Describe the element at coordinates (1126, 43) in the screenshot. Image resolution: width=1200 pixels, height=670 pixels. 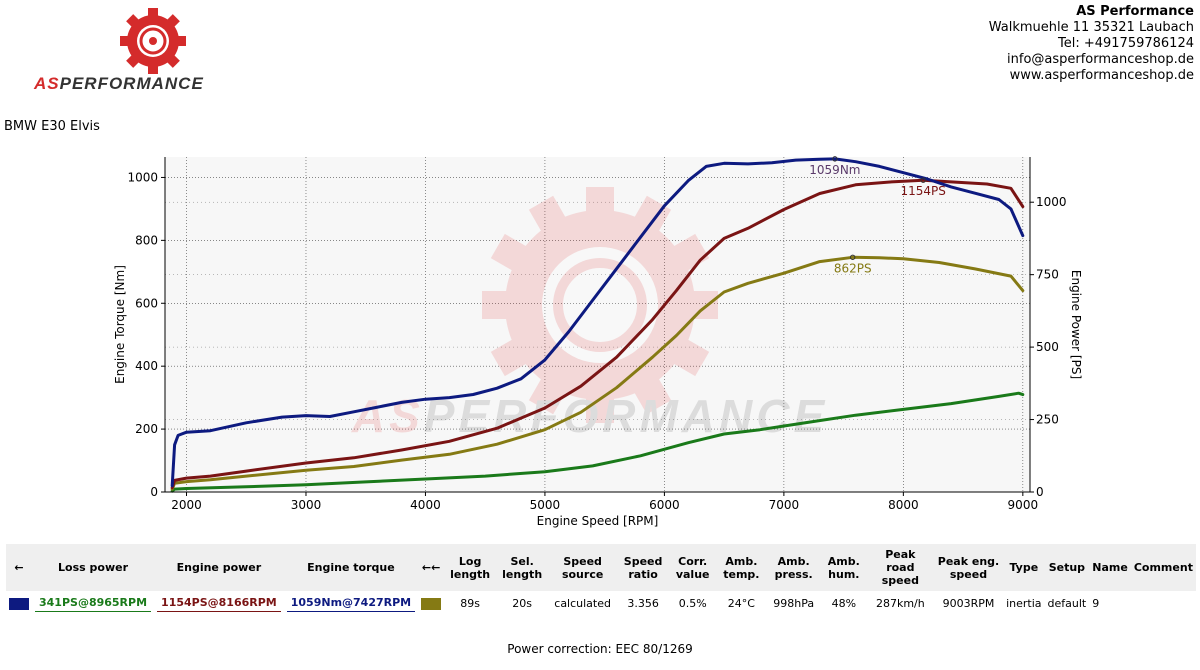
I see `company-tel: Tel: +491759786124` at that location.